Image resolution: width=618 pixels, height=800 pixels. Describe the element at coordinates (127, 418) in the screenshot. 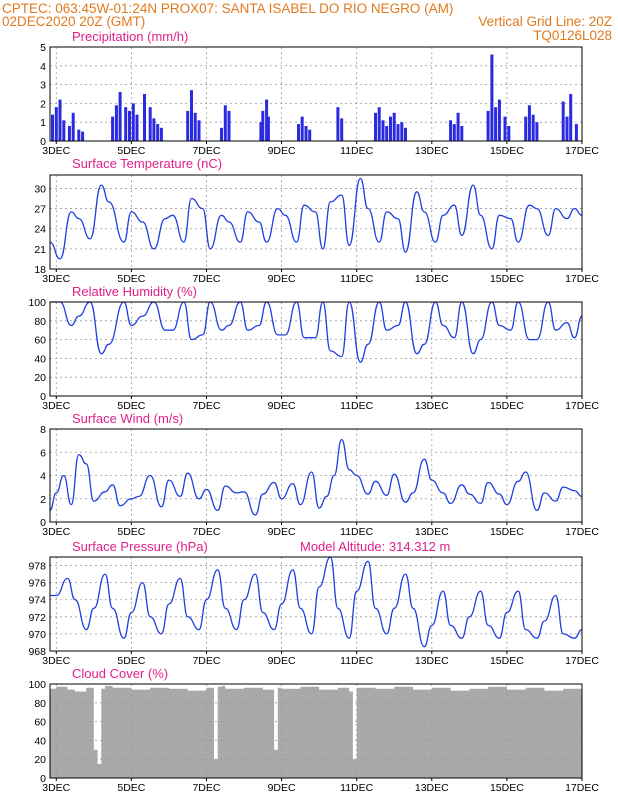

I see `wind-title: Surface Wind (m/s)` at that location.